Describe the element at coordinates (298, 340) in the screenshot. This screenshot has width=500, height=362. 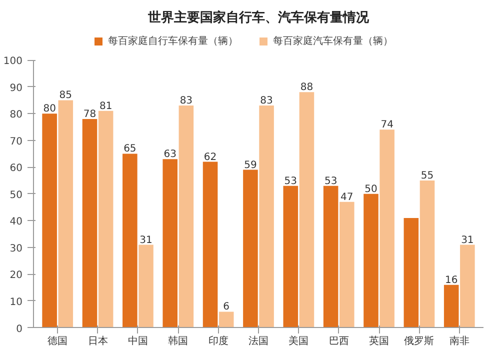
I see `x-tick-label: 美国` at that location.